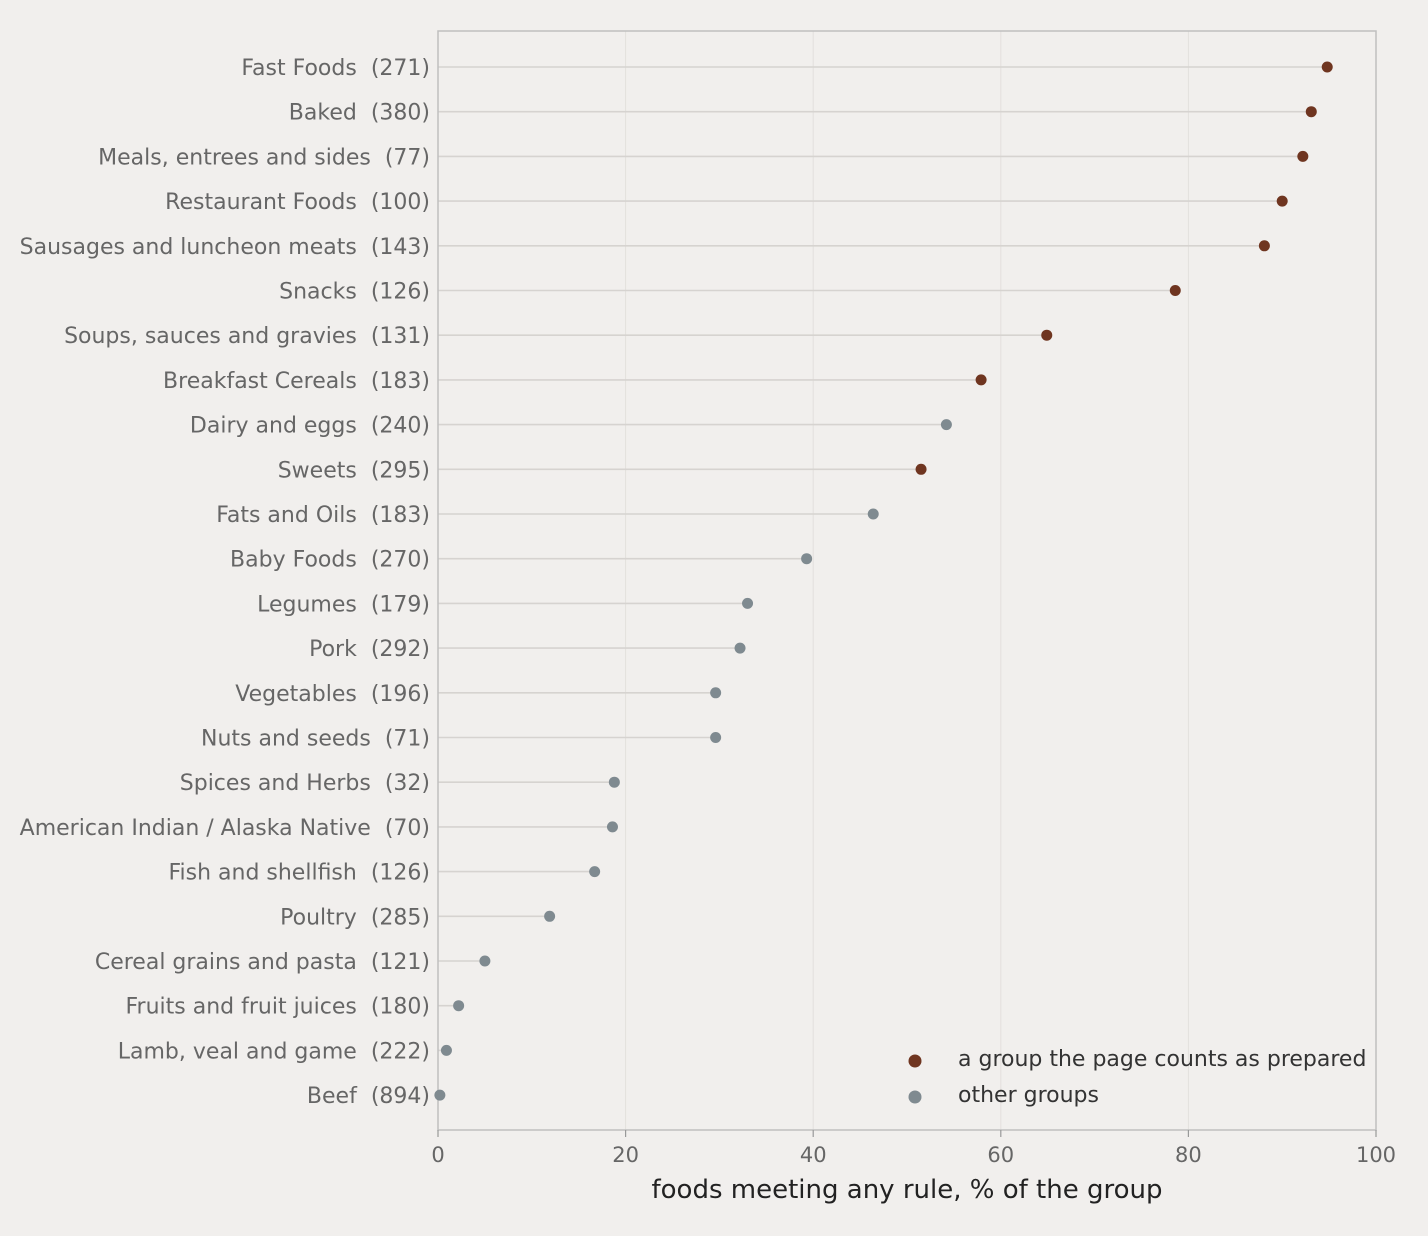  What do you see at coordinates (407, 828) in the screenshot?
I see `category-count: (70)` at bounding box center [407, 828].